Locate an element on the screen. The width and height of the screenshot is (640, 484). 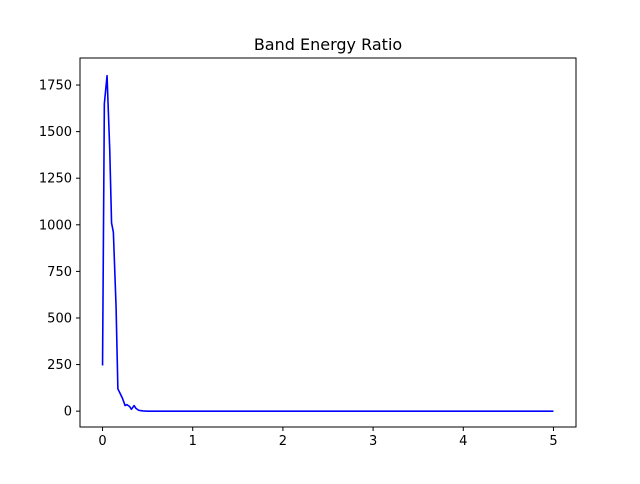
y-tick-label: 1000 is located at coordinates (55, 225).